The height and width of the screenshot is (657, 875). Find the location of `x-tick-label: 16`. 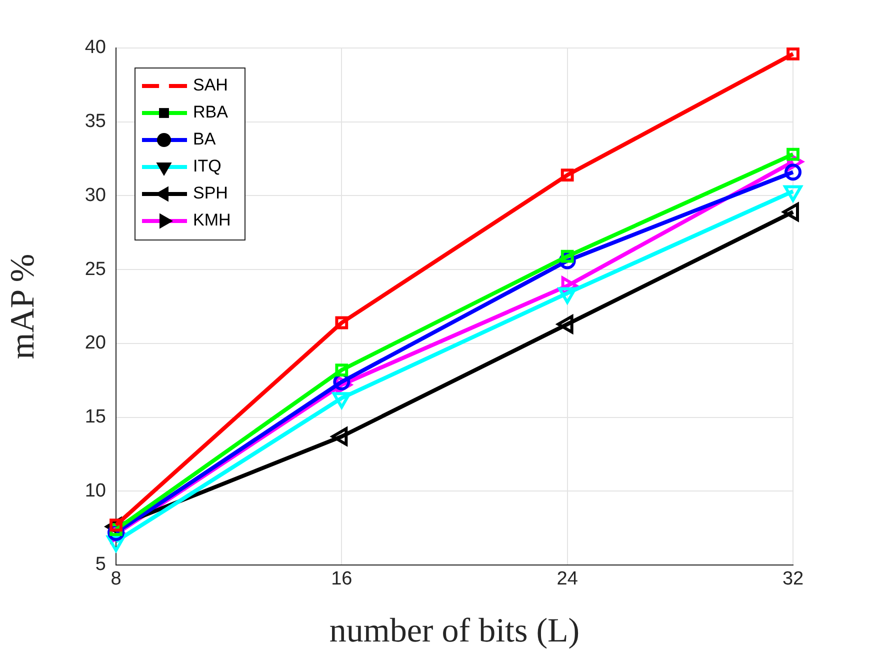

x-tick-label: 16 is located at coordinates (341, 579).